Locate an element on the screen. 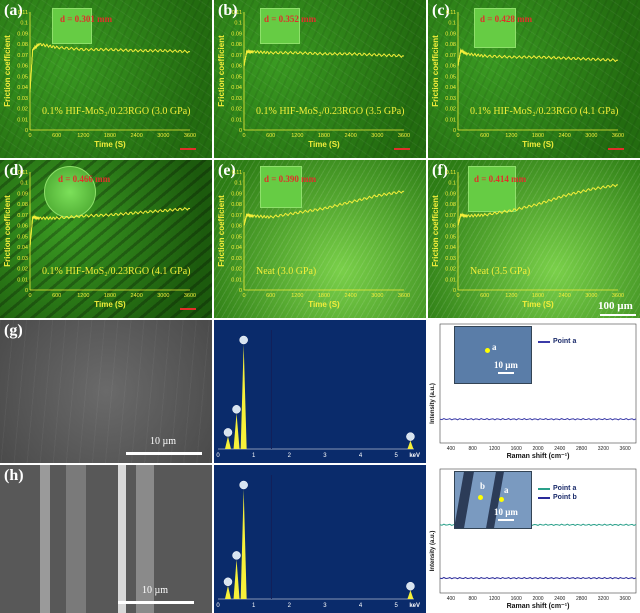 The height and width of the screenshot is (613, 640). y-axis-title: Intensity (a.u.) is located at coordinates (433, 551).